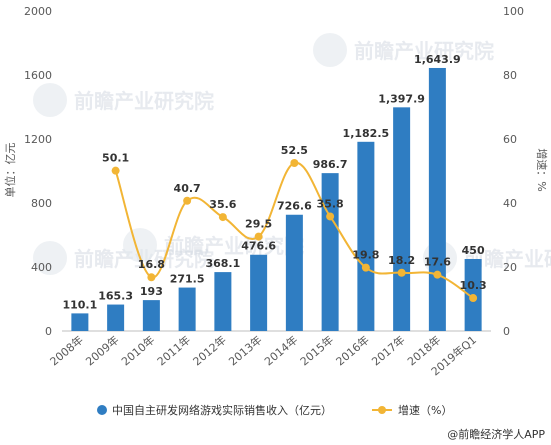 This screenshot has width=551, height=445. What do you see at coordinates (496, 434) in the screenshot?
I see `source-text: @前瞻经济学人APP` at bounding box center [496, 434].